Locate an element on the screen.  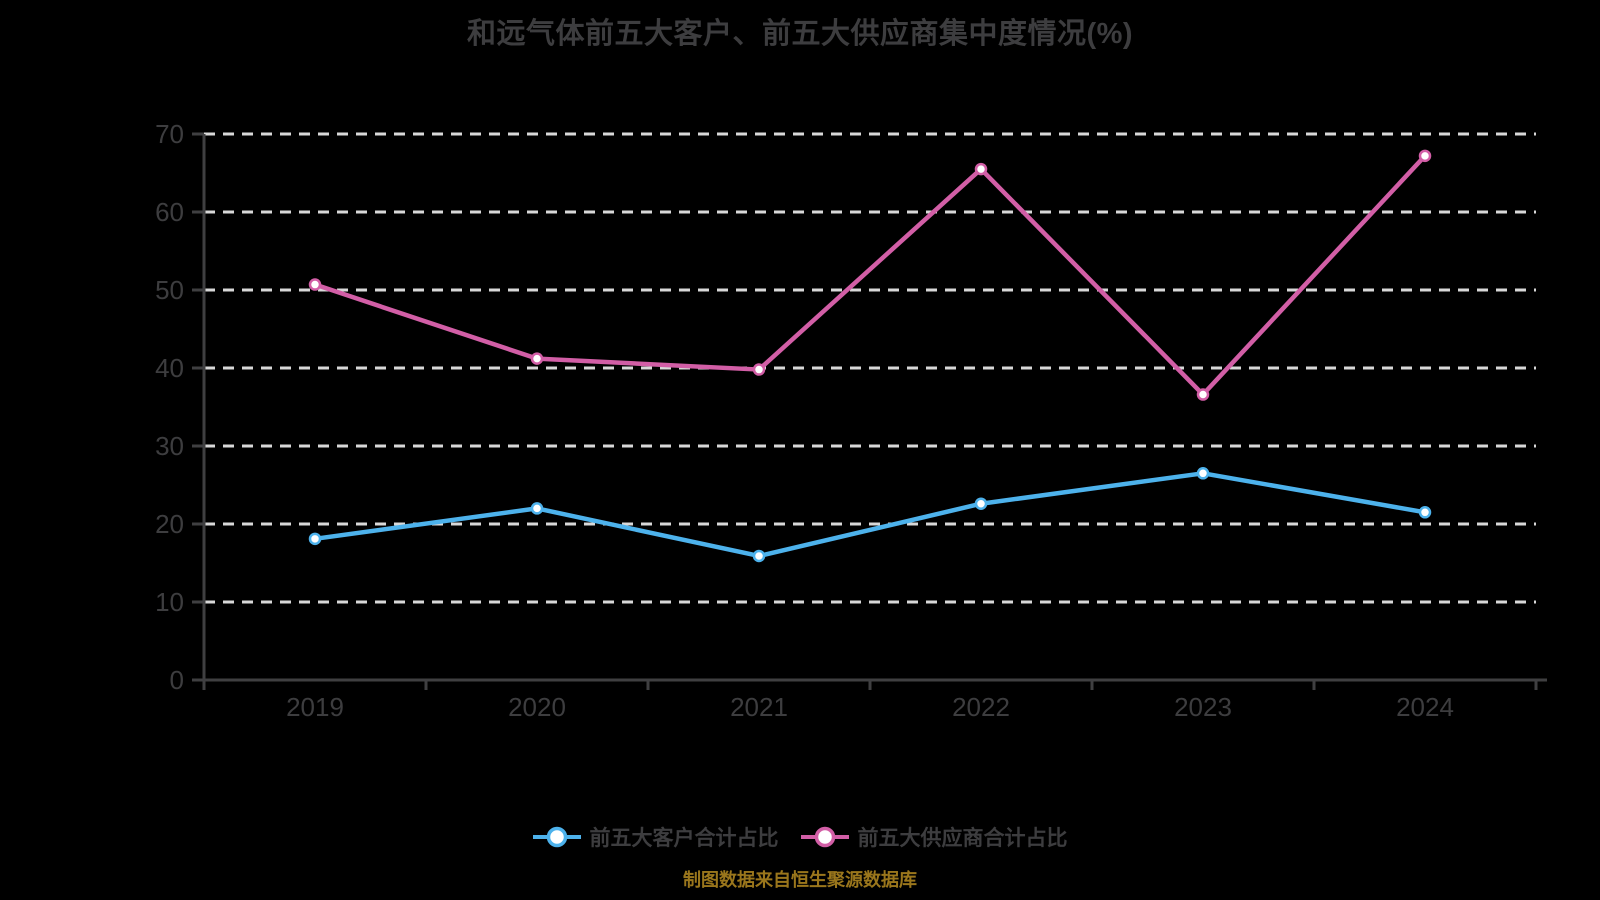
x-axis-label: 2019 is located at coordinates (315, 707).